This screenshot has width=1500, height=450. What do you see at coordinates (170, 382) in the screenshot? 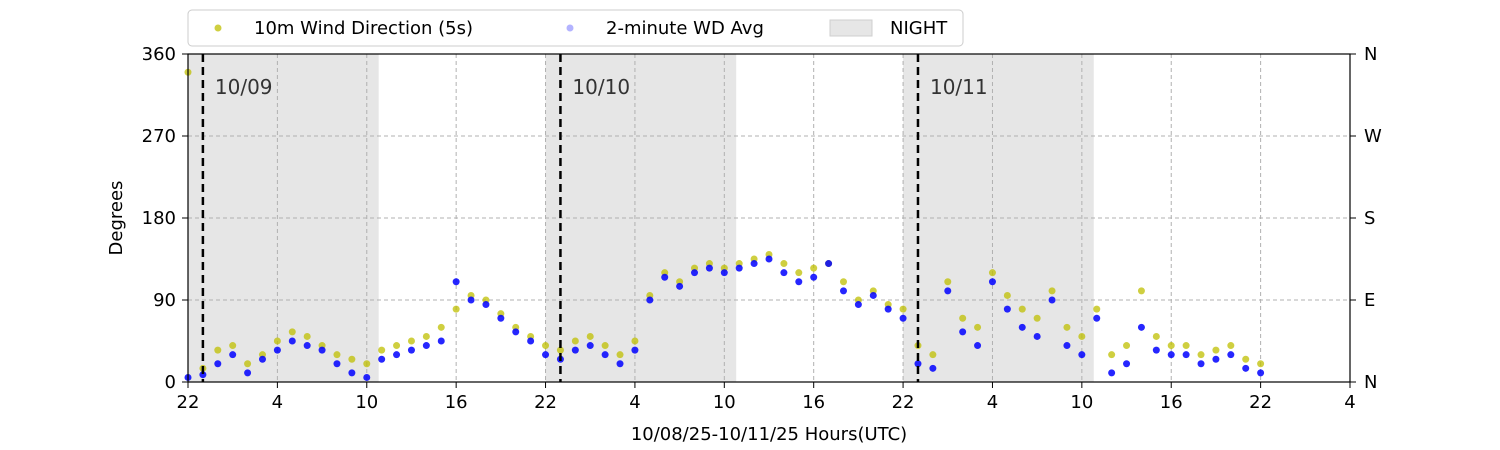
I see `y-tick-label-0: 0` at bounding box center [170, 382].